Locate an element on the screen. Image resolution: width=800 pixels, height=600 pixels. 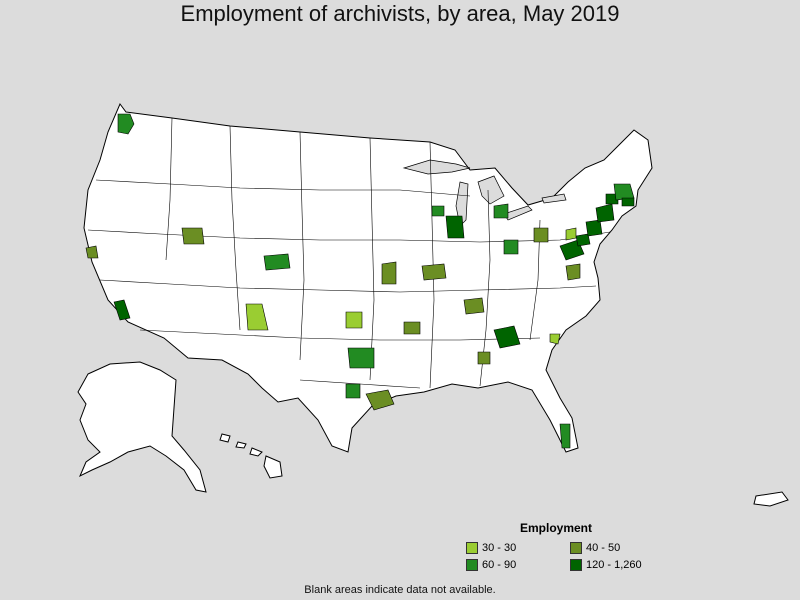
area-oklahoma-city is located at coordinates (354, 320).